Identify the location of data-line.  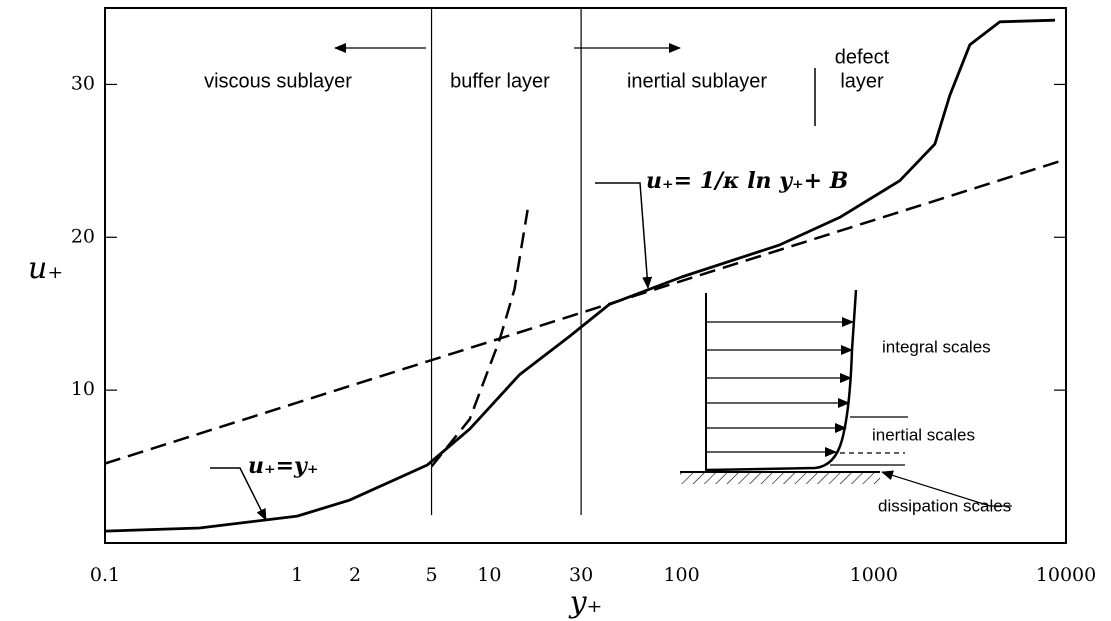
(479, 338).